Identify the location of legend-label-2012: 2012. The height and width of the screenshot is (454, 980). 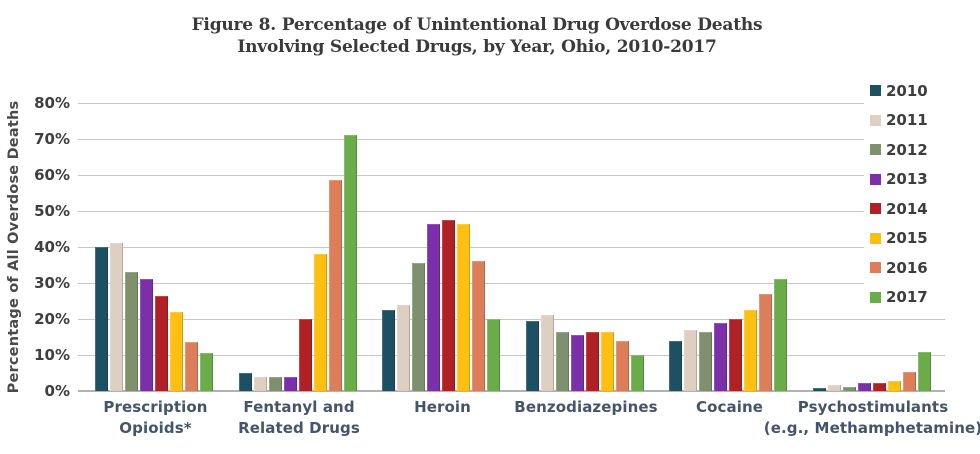
(907, 149).